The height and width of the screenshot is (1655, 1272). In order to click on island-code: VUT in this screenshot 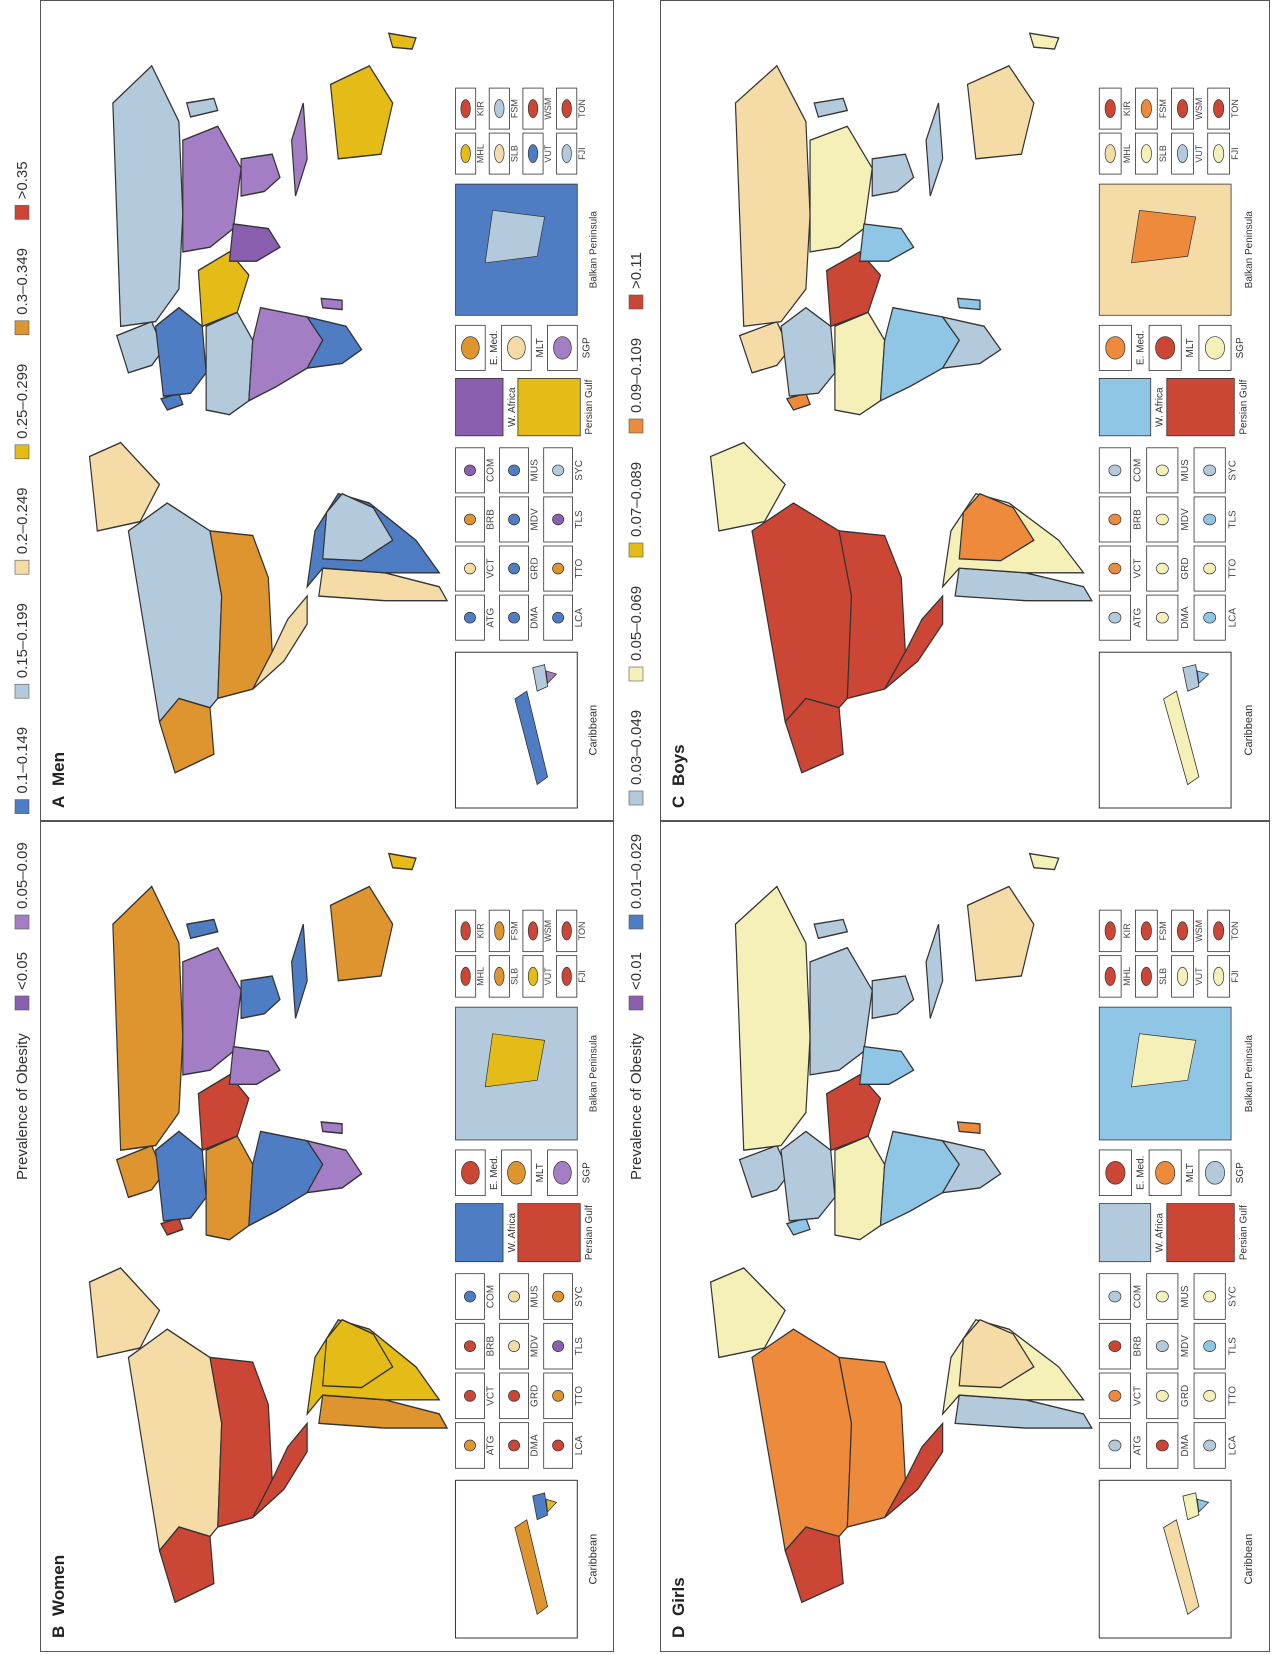, I will do `click(1199, 976)`.